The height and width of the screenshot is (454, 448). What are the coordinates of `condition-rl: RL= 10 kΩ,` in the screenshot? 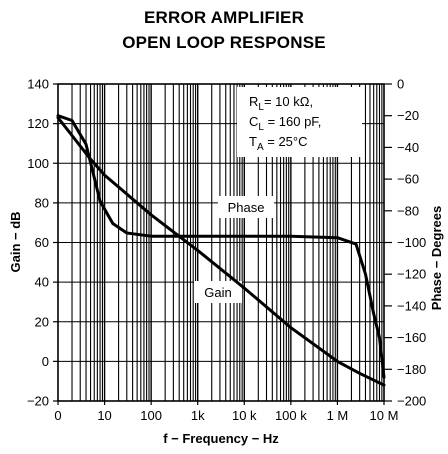 It's located at (281, 103).